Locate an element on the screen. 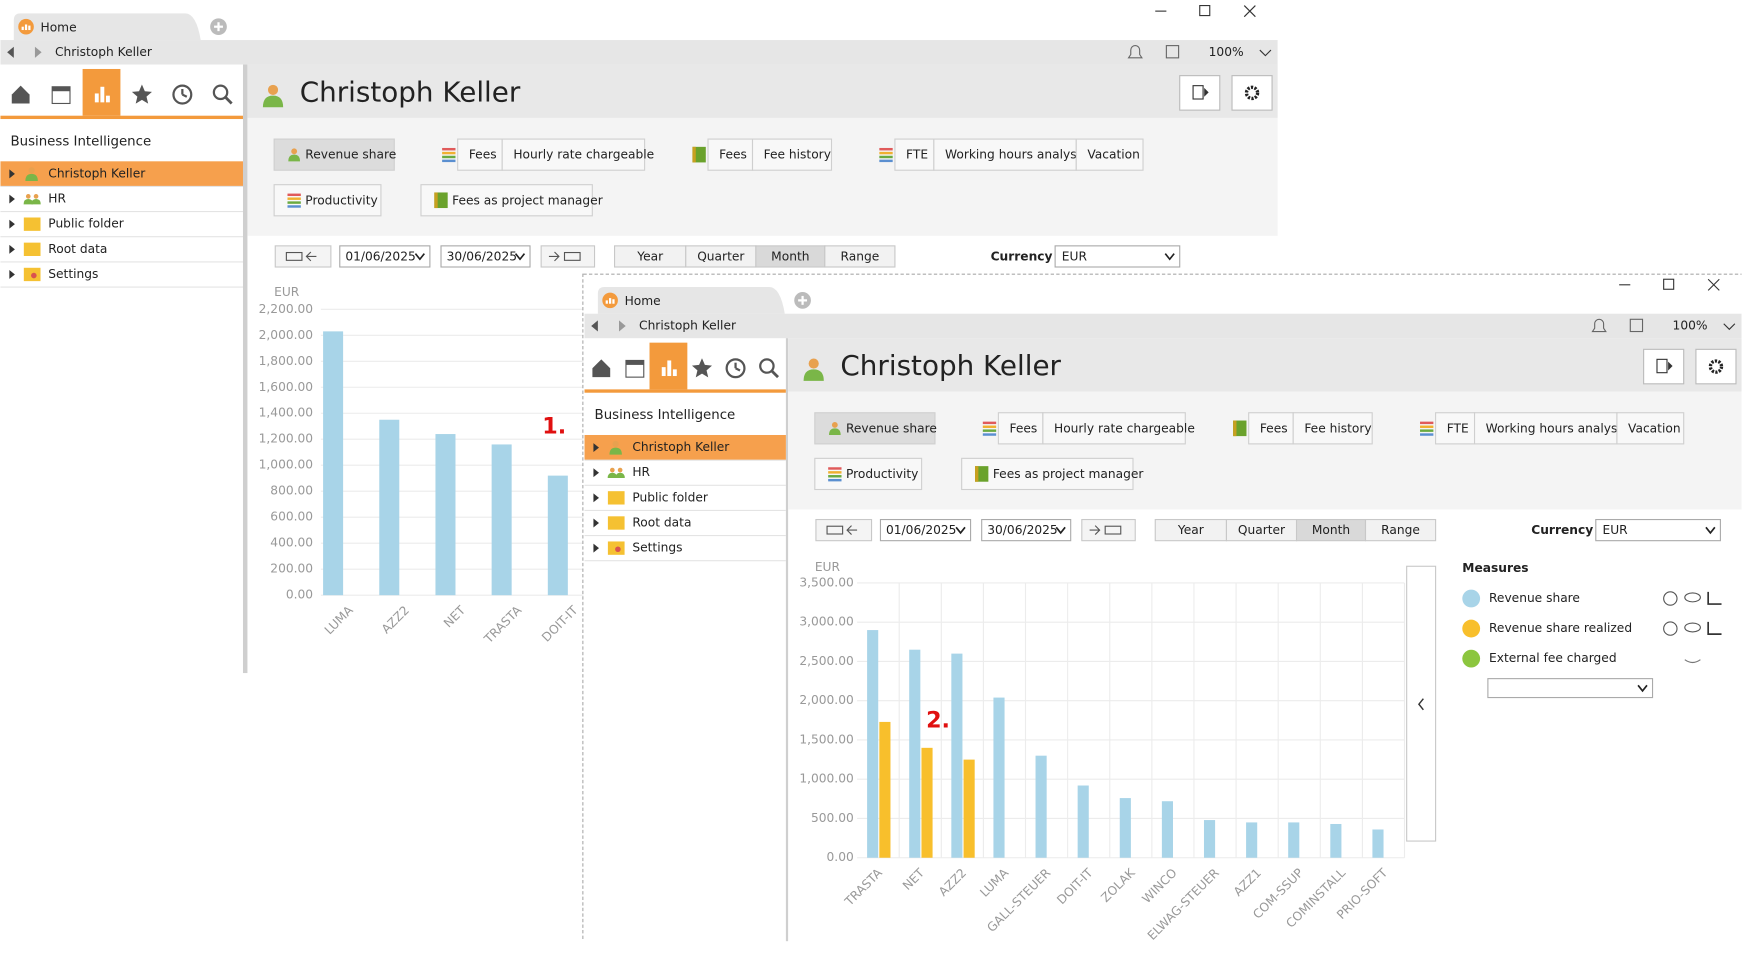 This screenshot has width=1742, height=969. nav-home is located at coordinates (20, 94).